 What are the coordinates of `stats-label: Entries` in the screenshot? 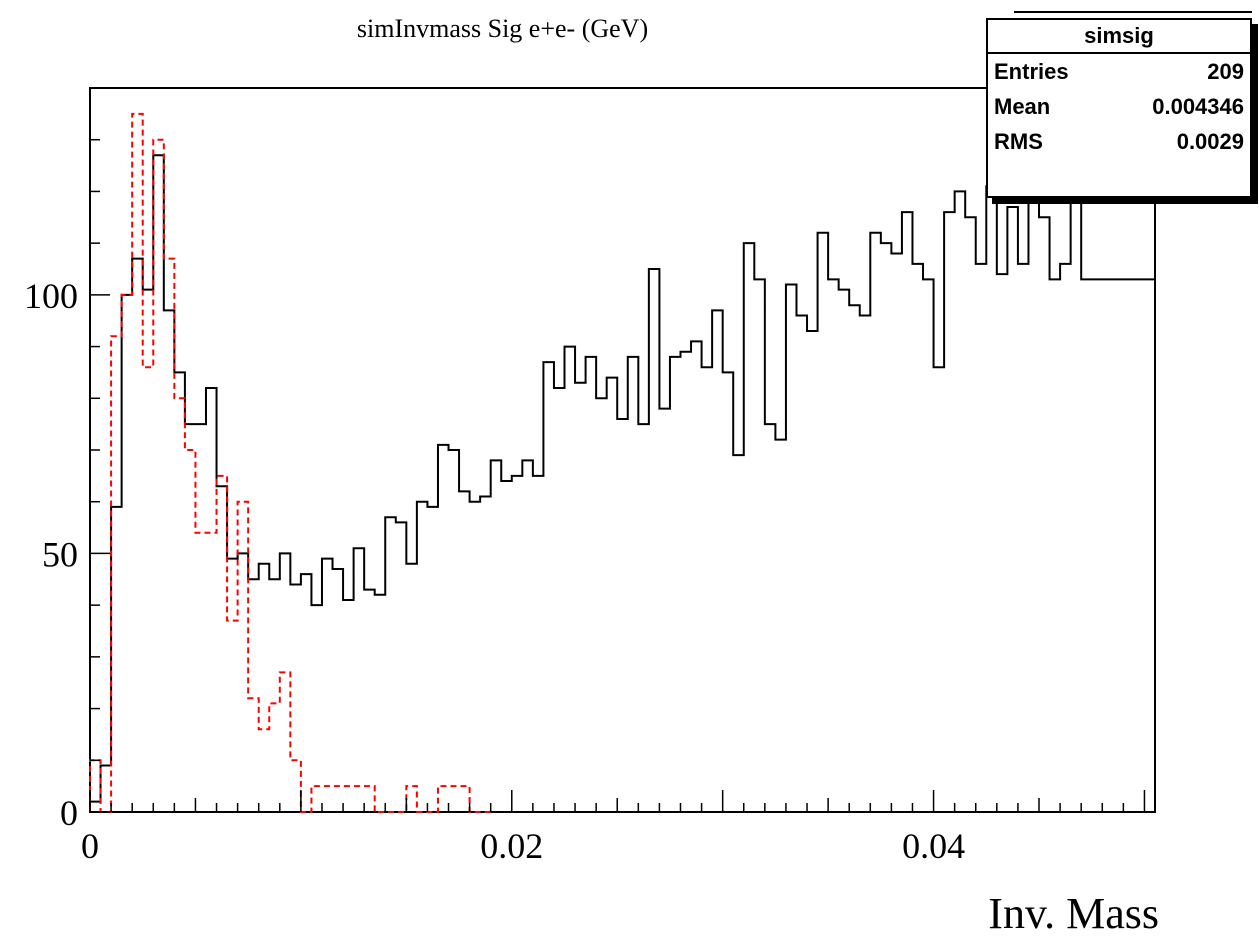 It's located at (1031, 71).